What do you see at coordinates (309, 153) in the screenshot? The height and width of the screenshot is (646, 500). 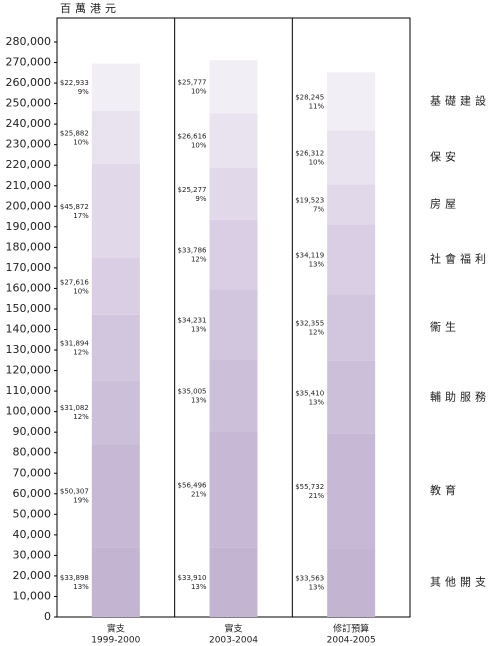 I see `value-label: $26,312` at bounding box center [309, 153].